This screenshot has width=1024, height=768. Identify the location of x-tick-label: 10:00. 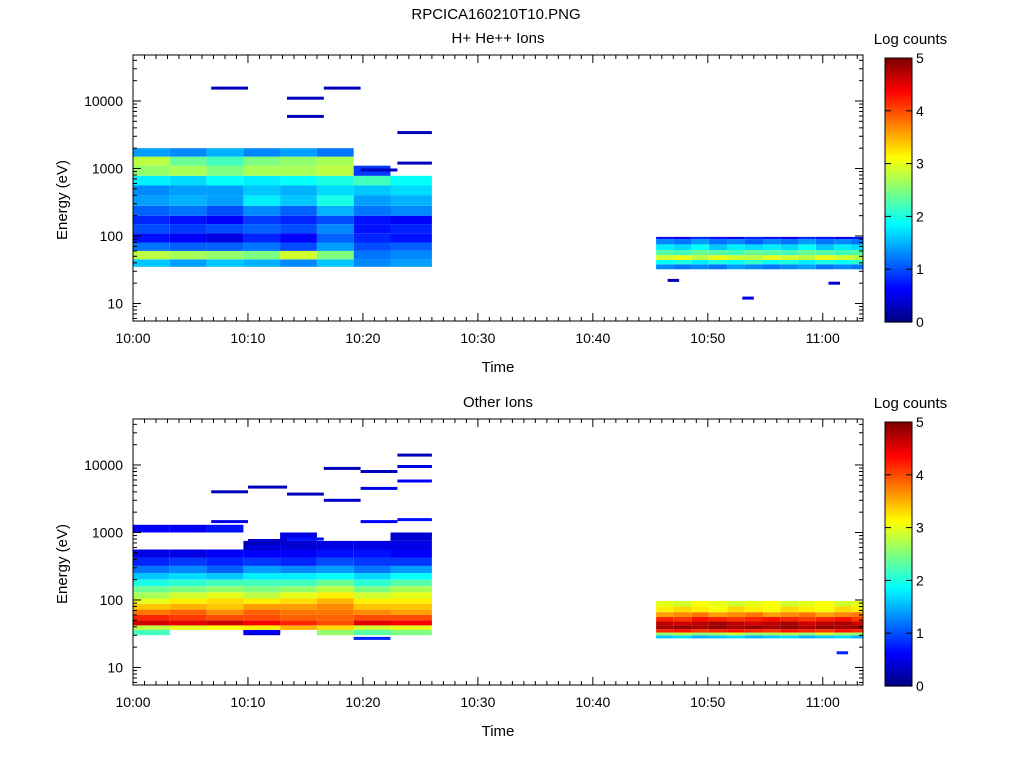
(132, 702).